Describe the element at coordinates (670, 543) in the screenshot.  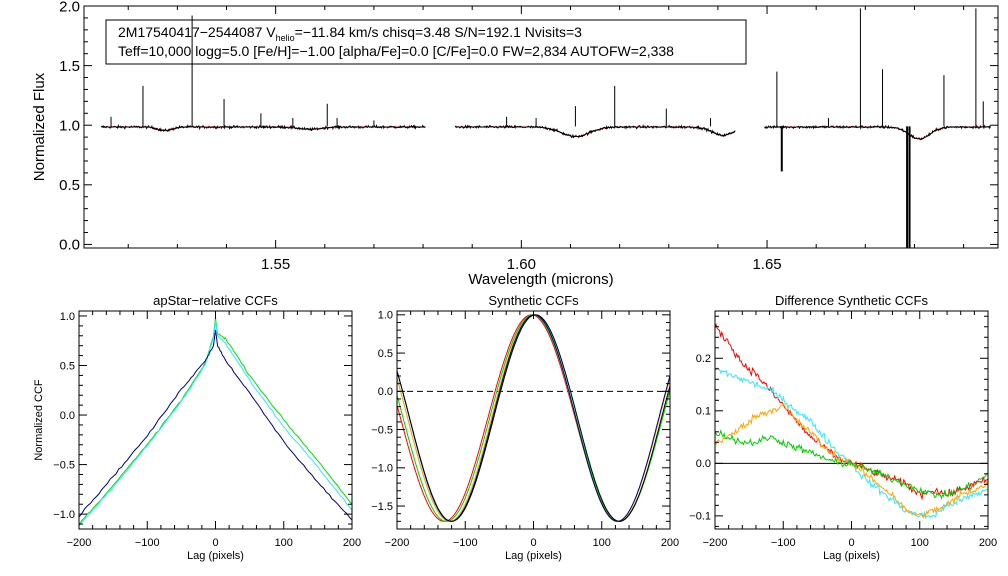
I see `synthetic-ccf-x-tick-label: 200` at that location.